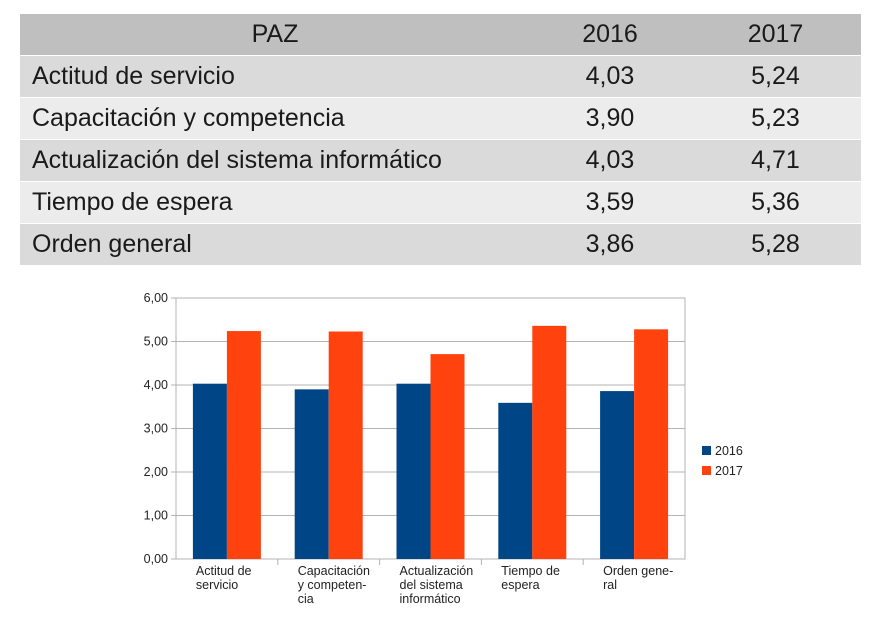 This screenshot has width=885, height=636. What do you see at coordinates (275, 118) in the screenshot?
I see `row-label: Capacitación y competencia` at bounding box center [275, 118].